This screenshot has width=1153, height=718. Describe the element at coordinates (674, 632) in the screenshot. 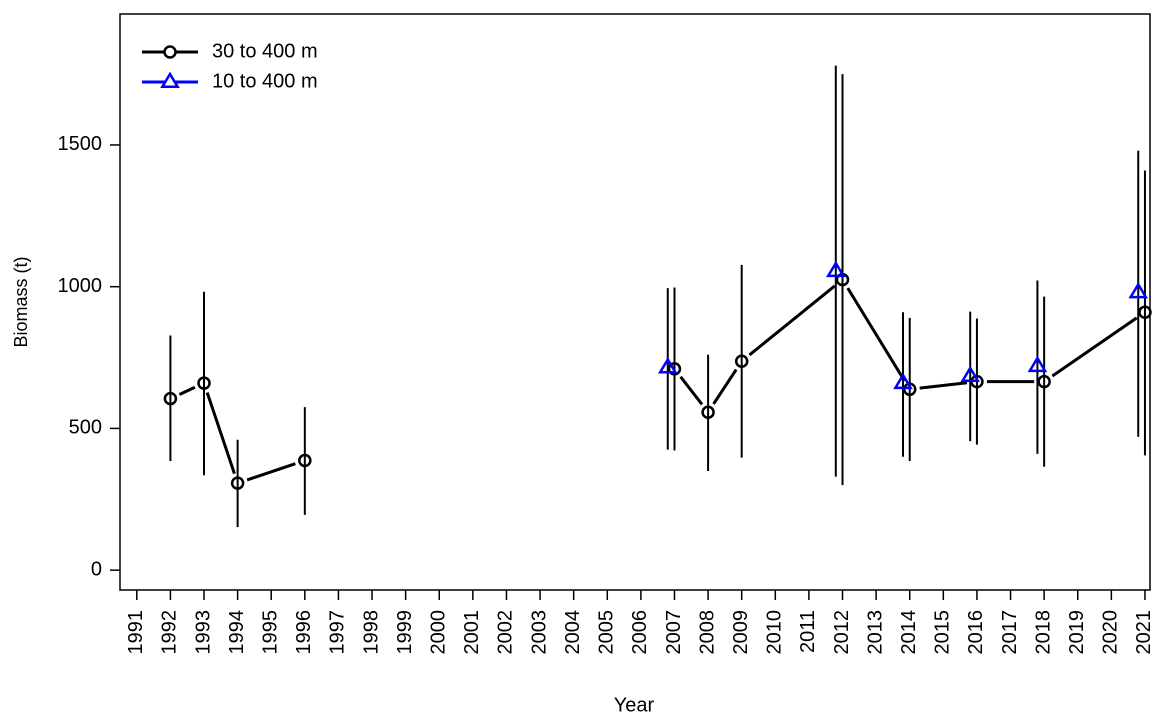

I see `x-tick-label: 2007` at that location.